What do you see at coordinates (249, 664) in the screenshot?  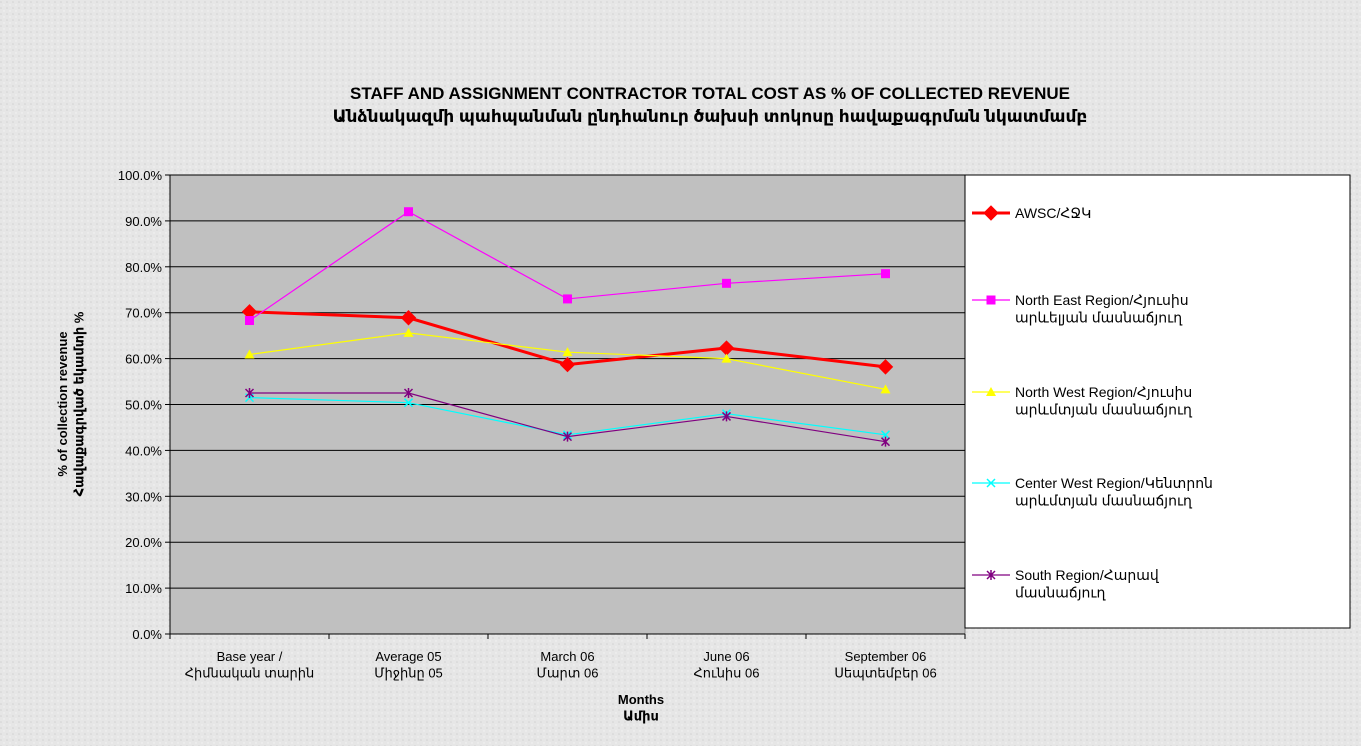 I see `x-tick-label: Base year / Հիմնական տարին` at bounding box center [249, 664].